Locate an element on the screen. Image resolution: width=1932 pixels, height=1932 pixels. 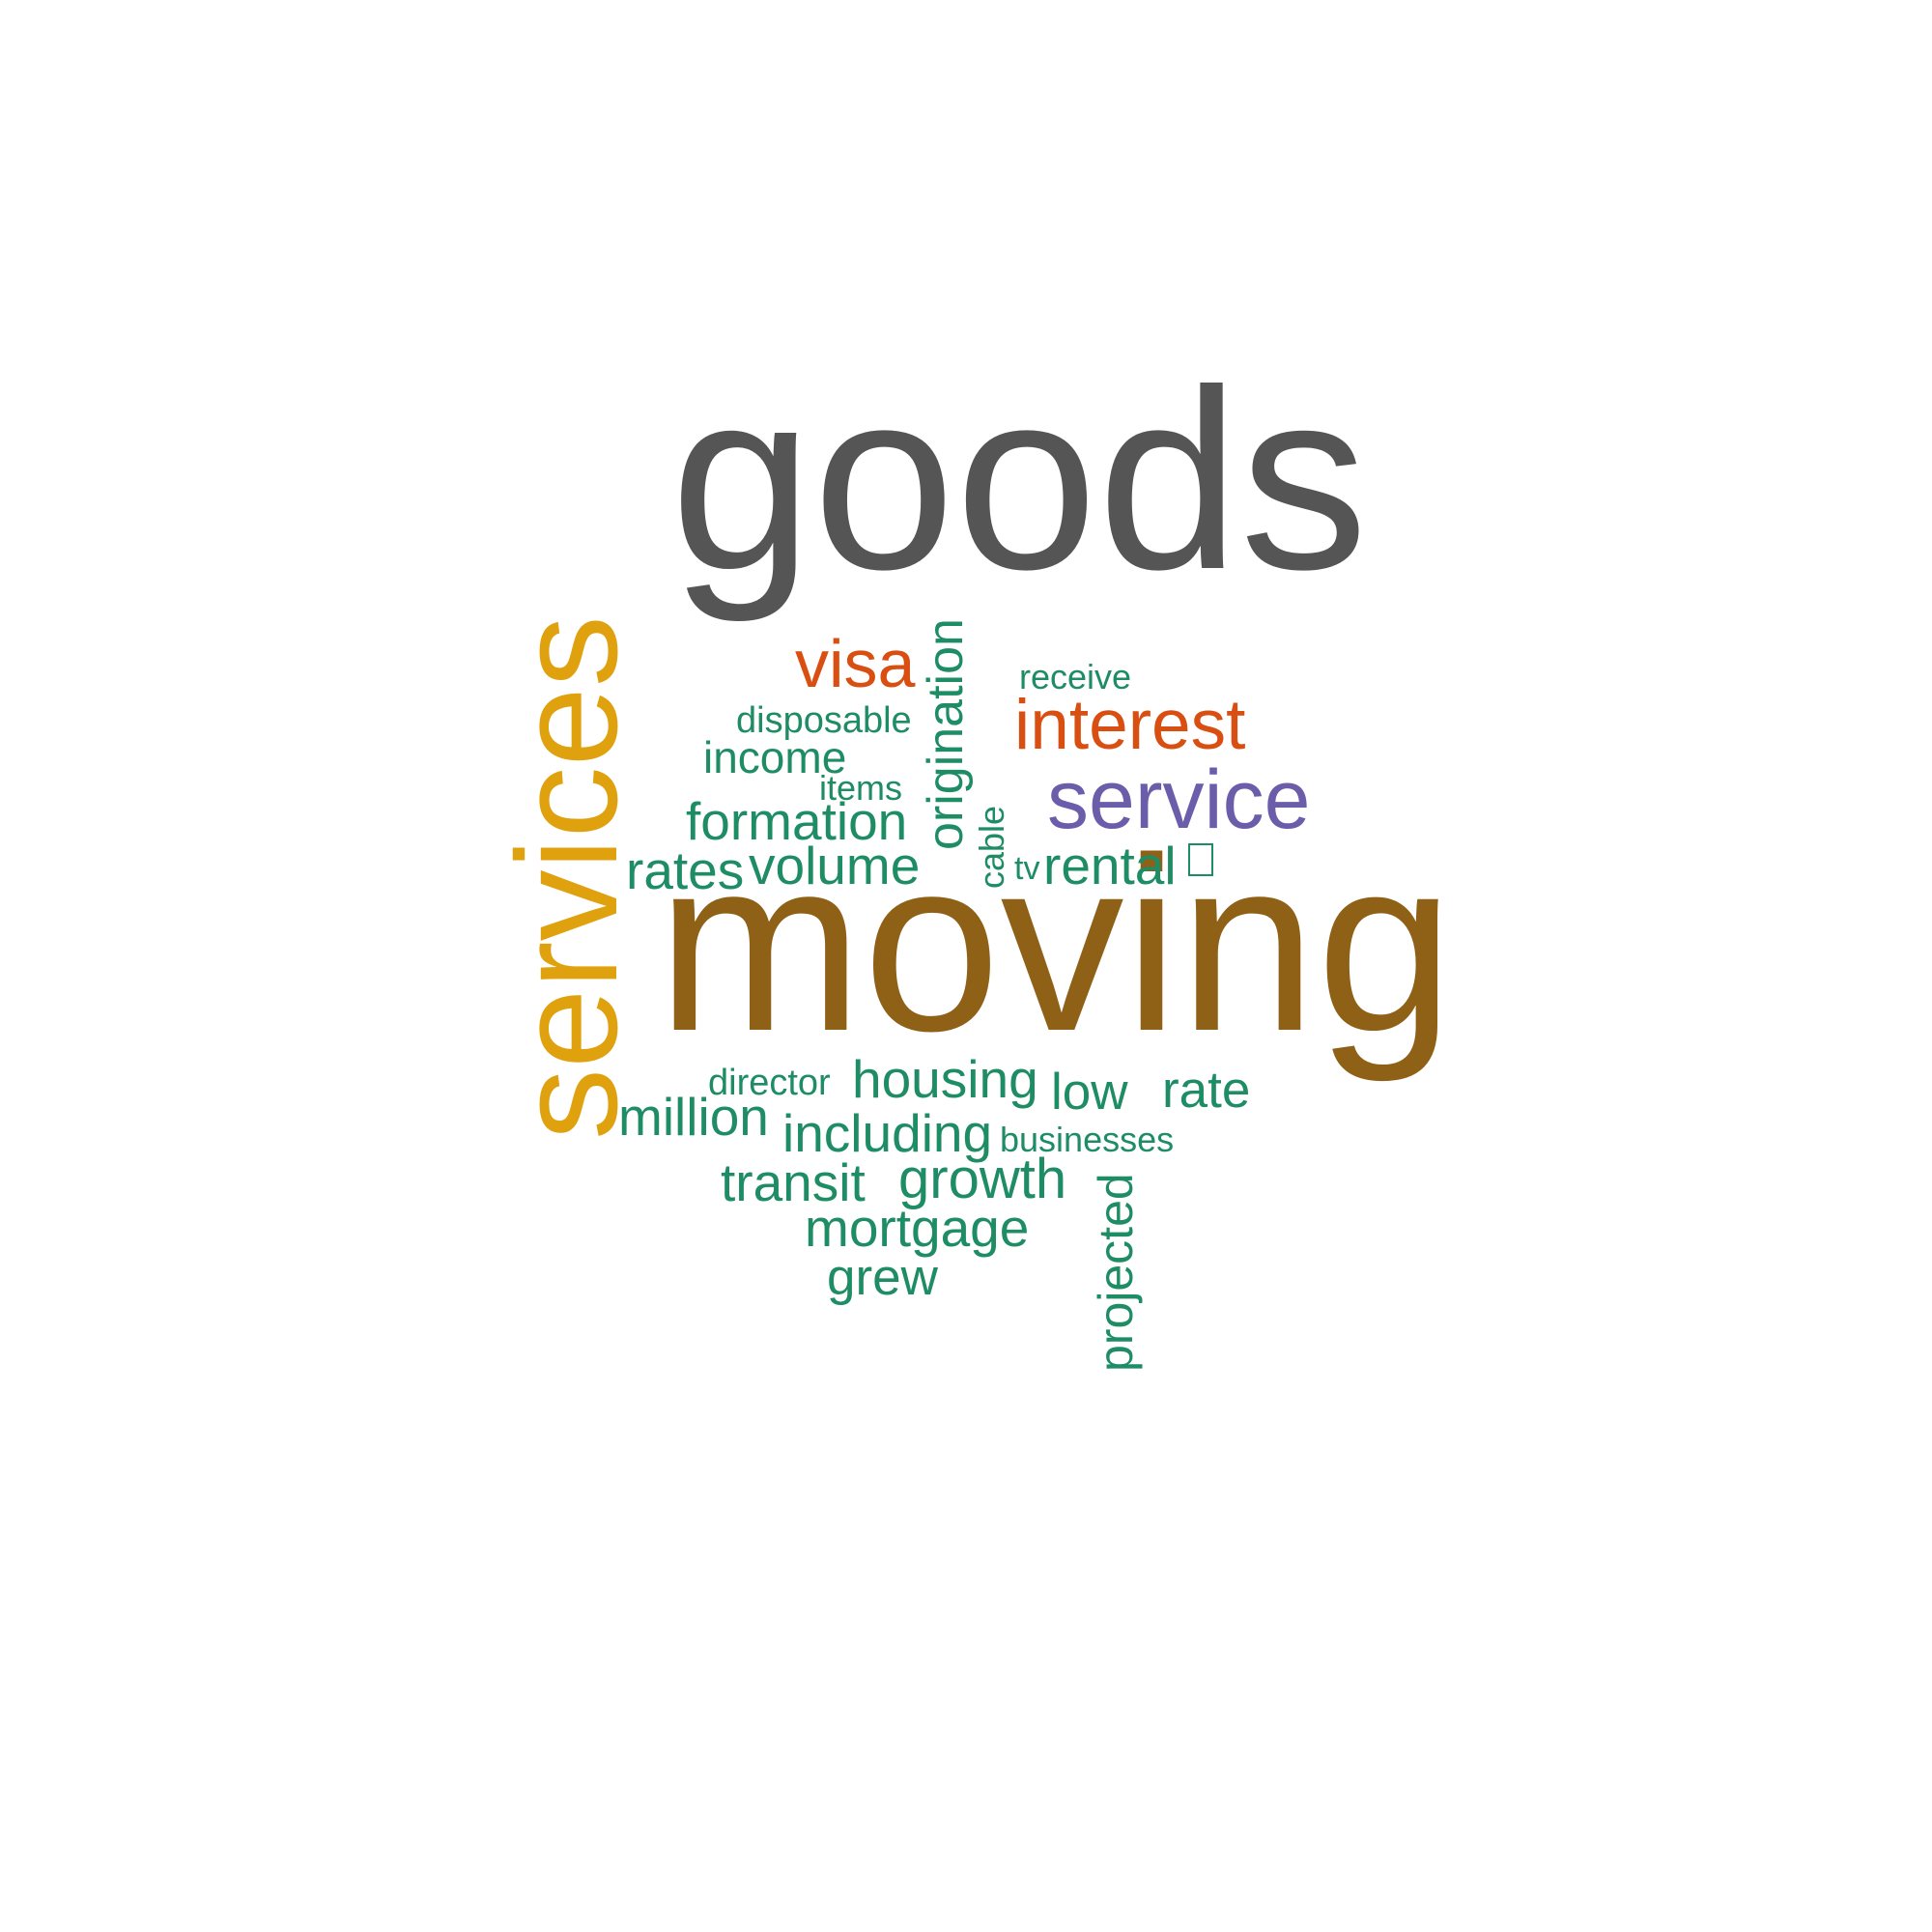
word-visa: visa is located at coordinates (855, 663).